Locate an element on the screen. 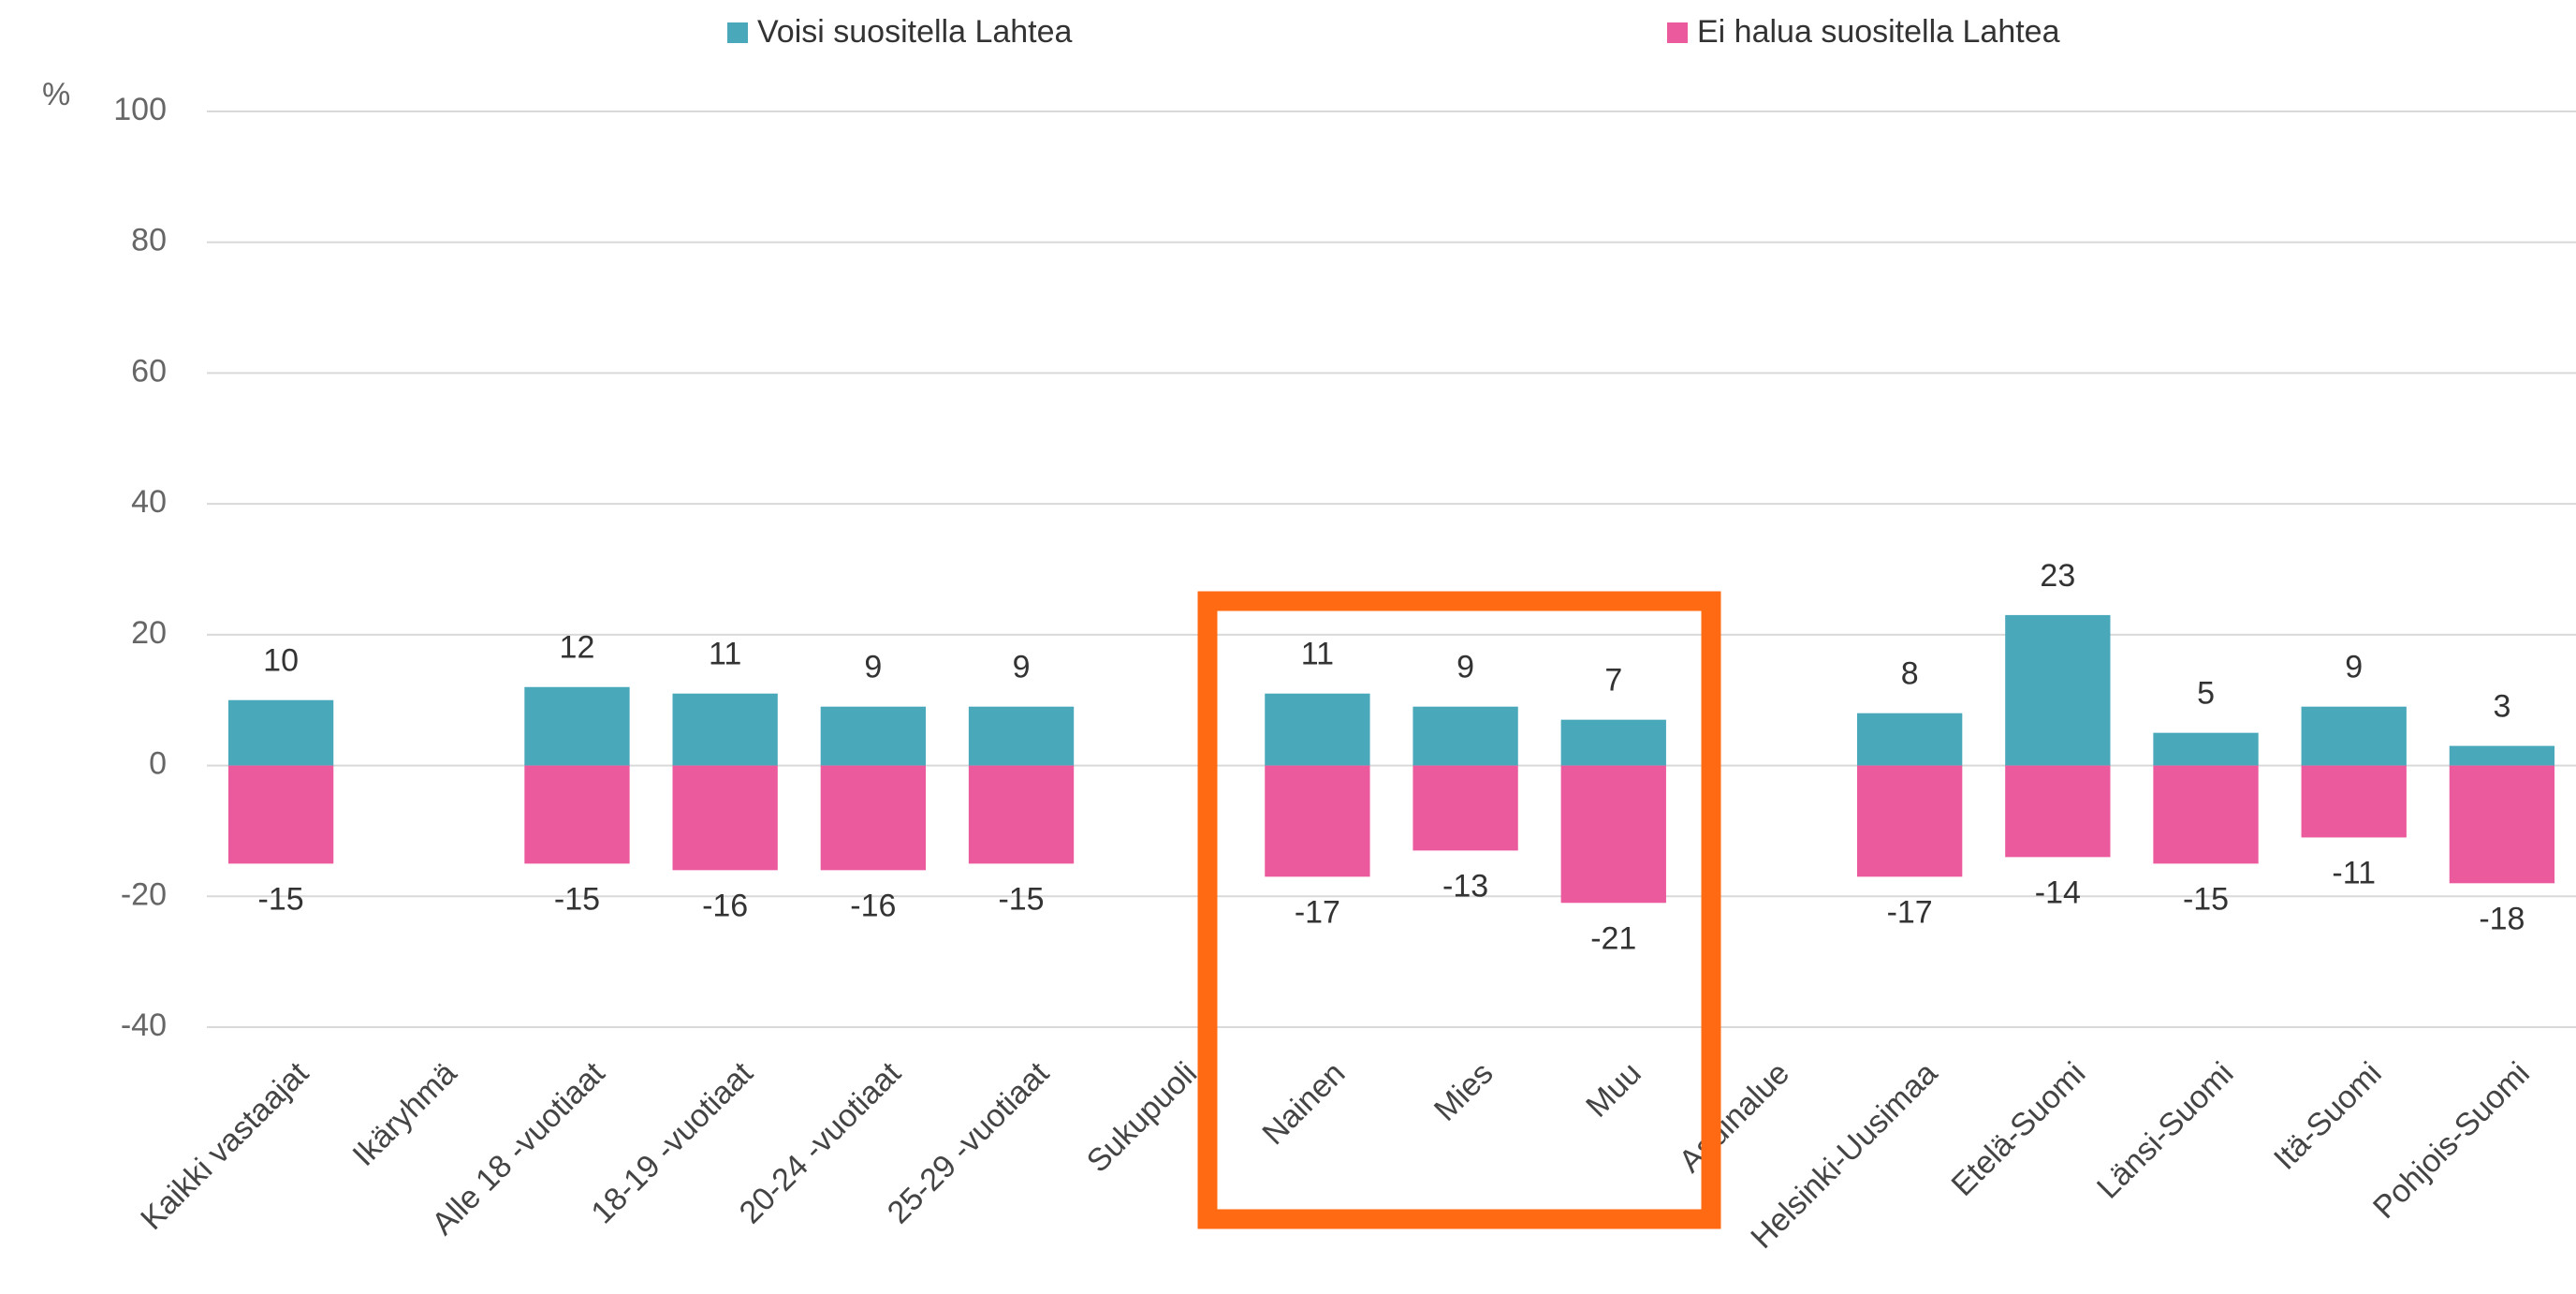  data-label: 23 is located at coordinates (2057, 576).